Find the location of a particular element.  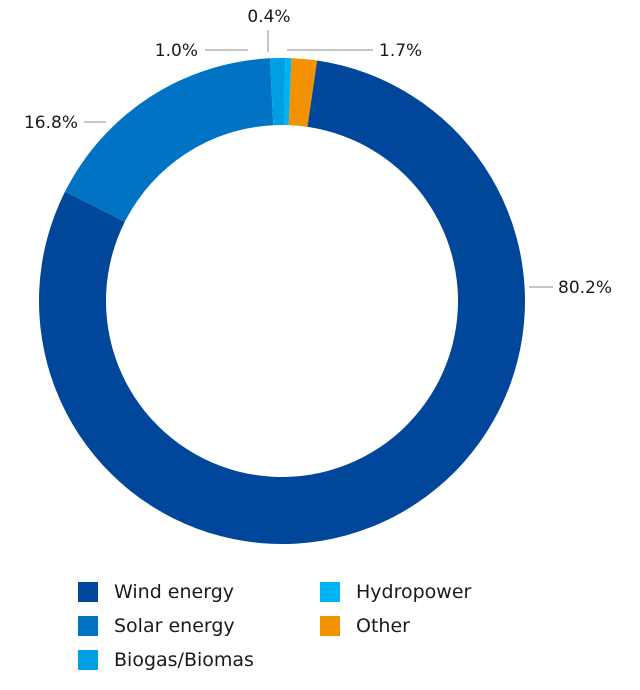

legend-label-hydropower: Hydropower is located at coordinates (414, 592).